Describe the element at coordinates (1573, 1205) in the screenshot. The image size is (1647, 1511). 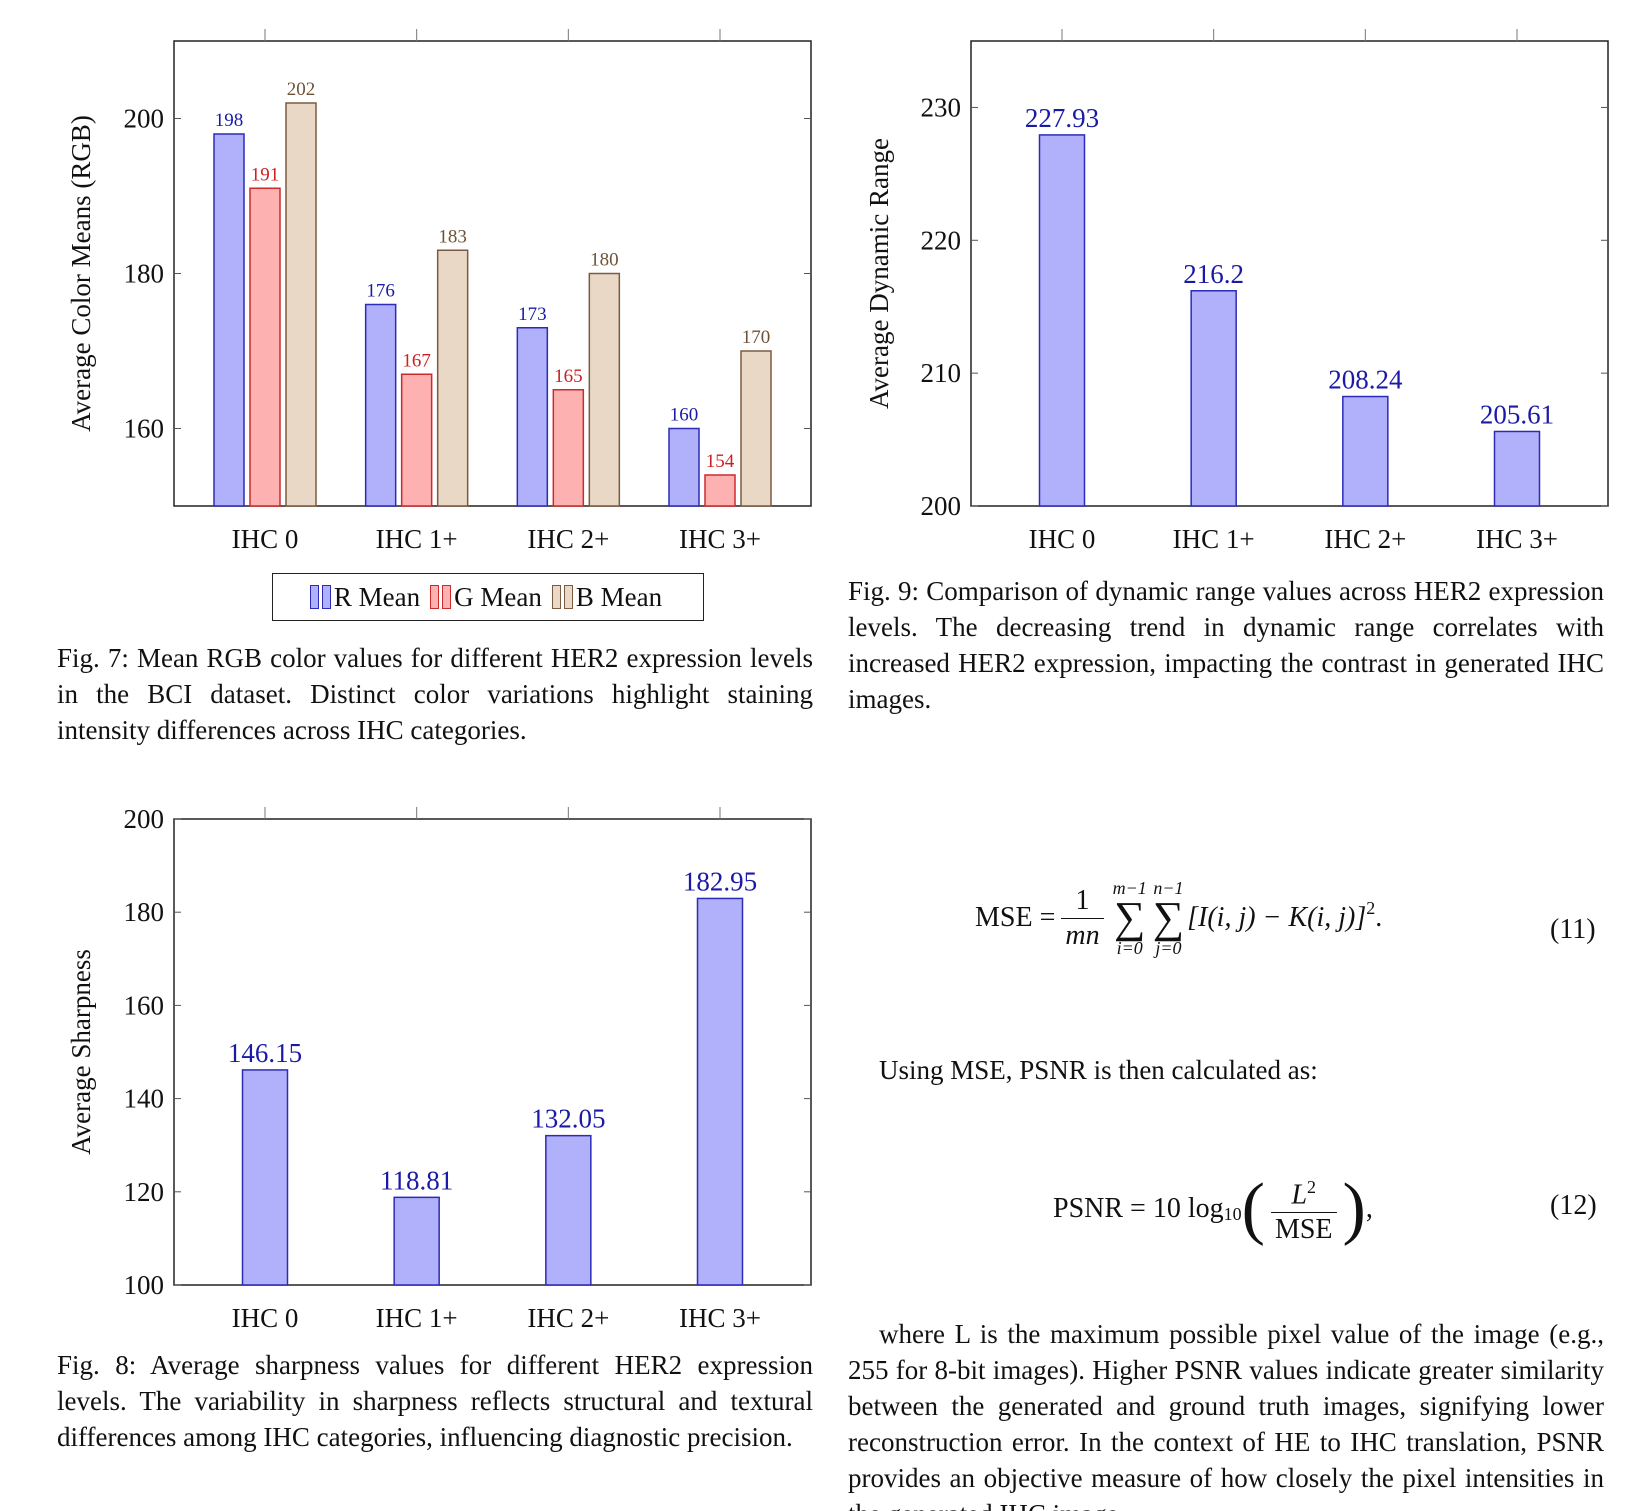
I see `equation-number-12: (12)` at that location.